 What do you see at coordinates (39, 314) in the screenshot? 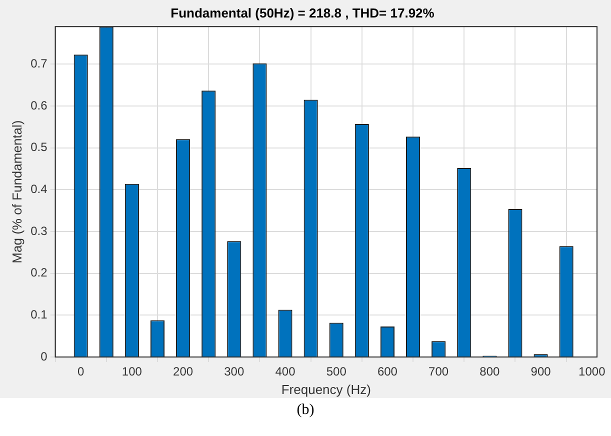
I see `y-tick-label: 0.1` at bounding box center [39, 314].